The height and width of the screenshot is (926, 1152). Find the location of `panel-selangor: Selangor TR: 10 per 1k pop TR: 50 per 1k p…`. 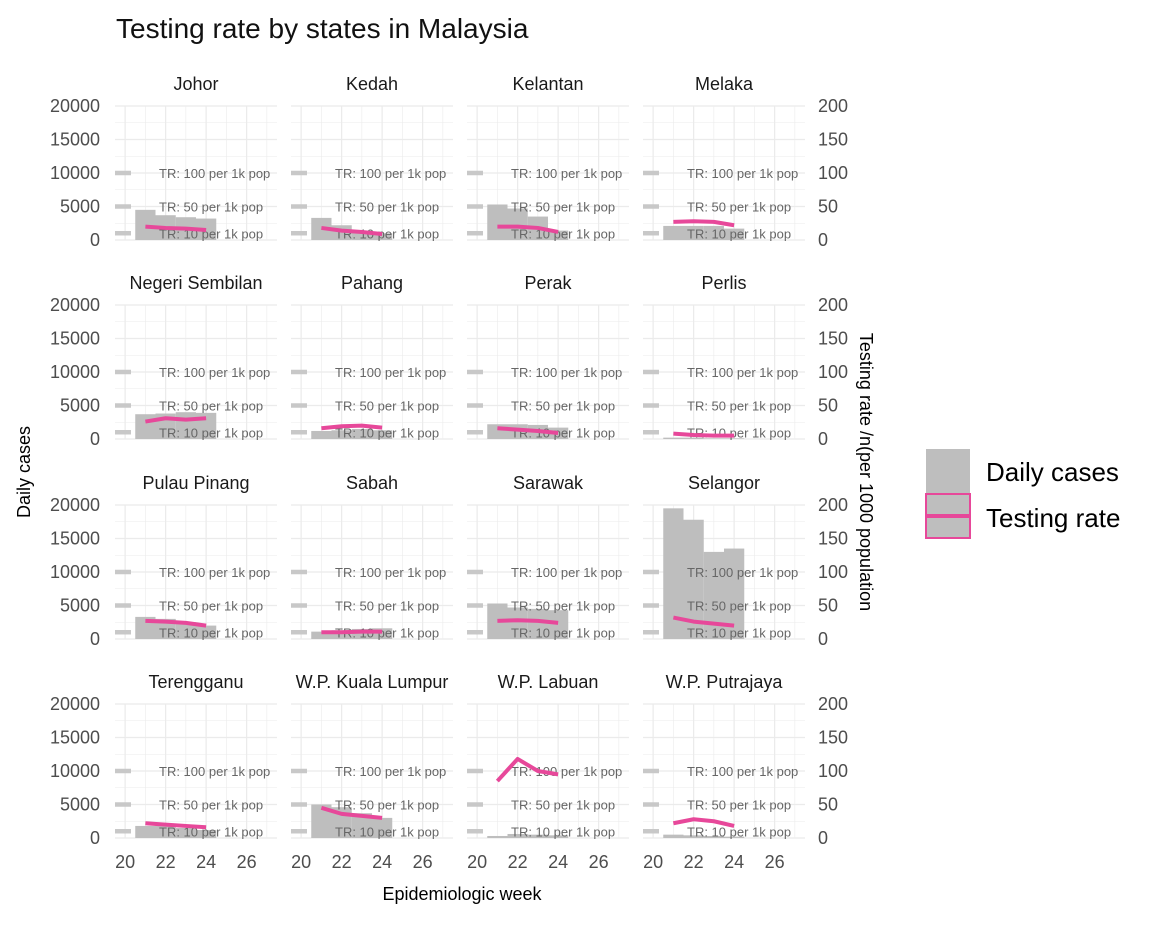

panel-selangor: Selangor TR: 10 per 1k pop TR: 50 per 1k p… is located at coordinates (724, 556).